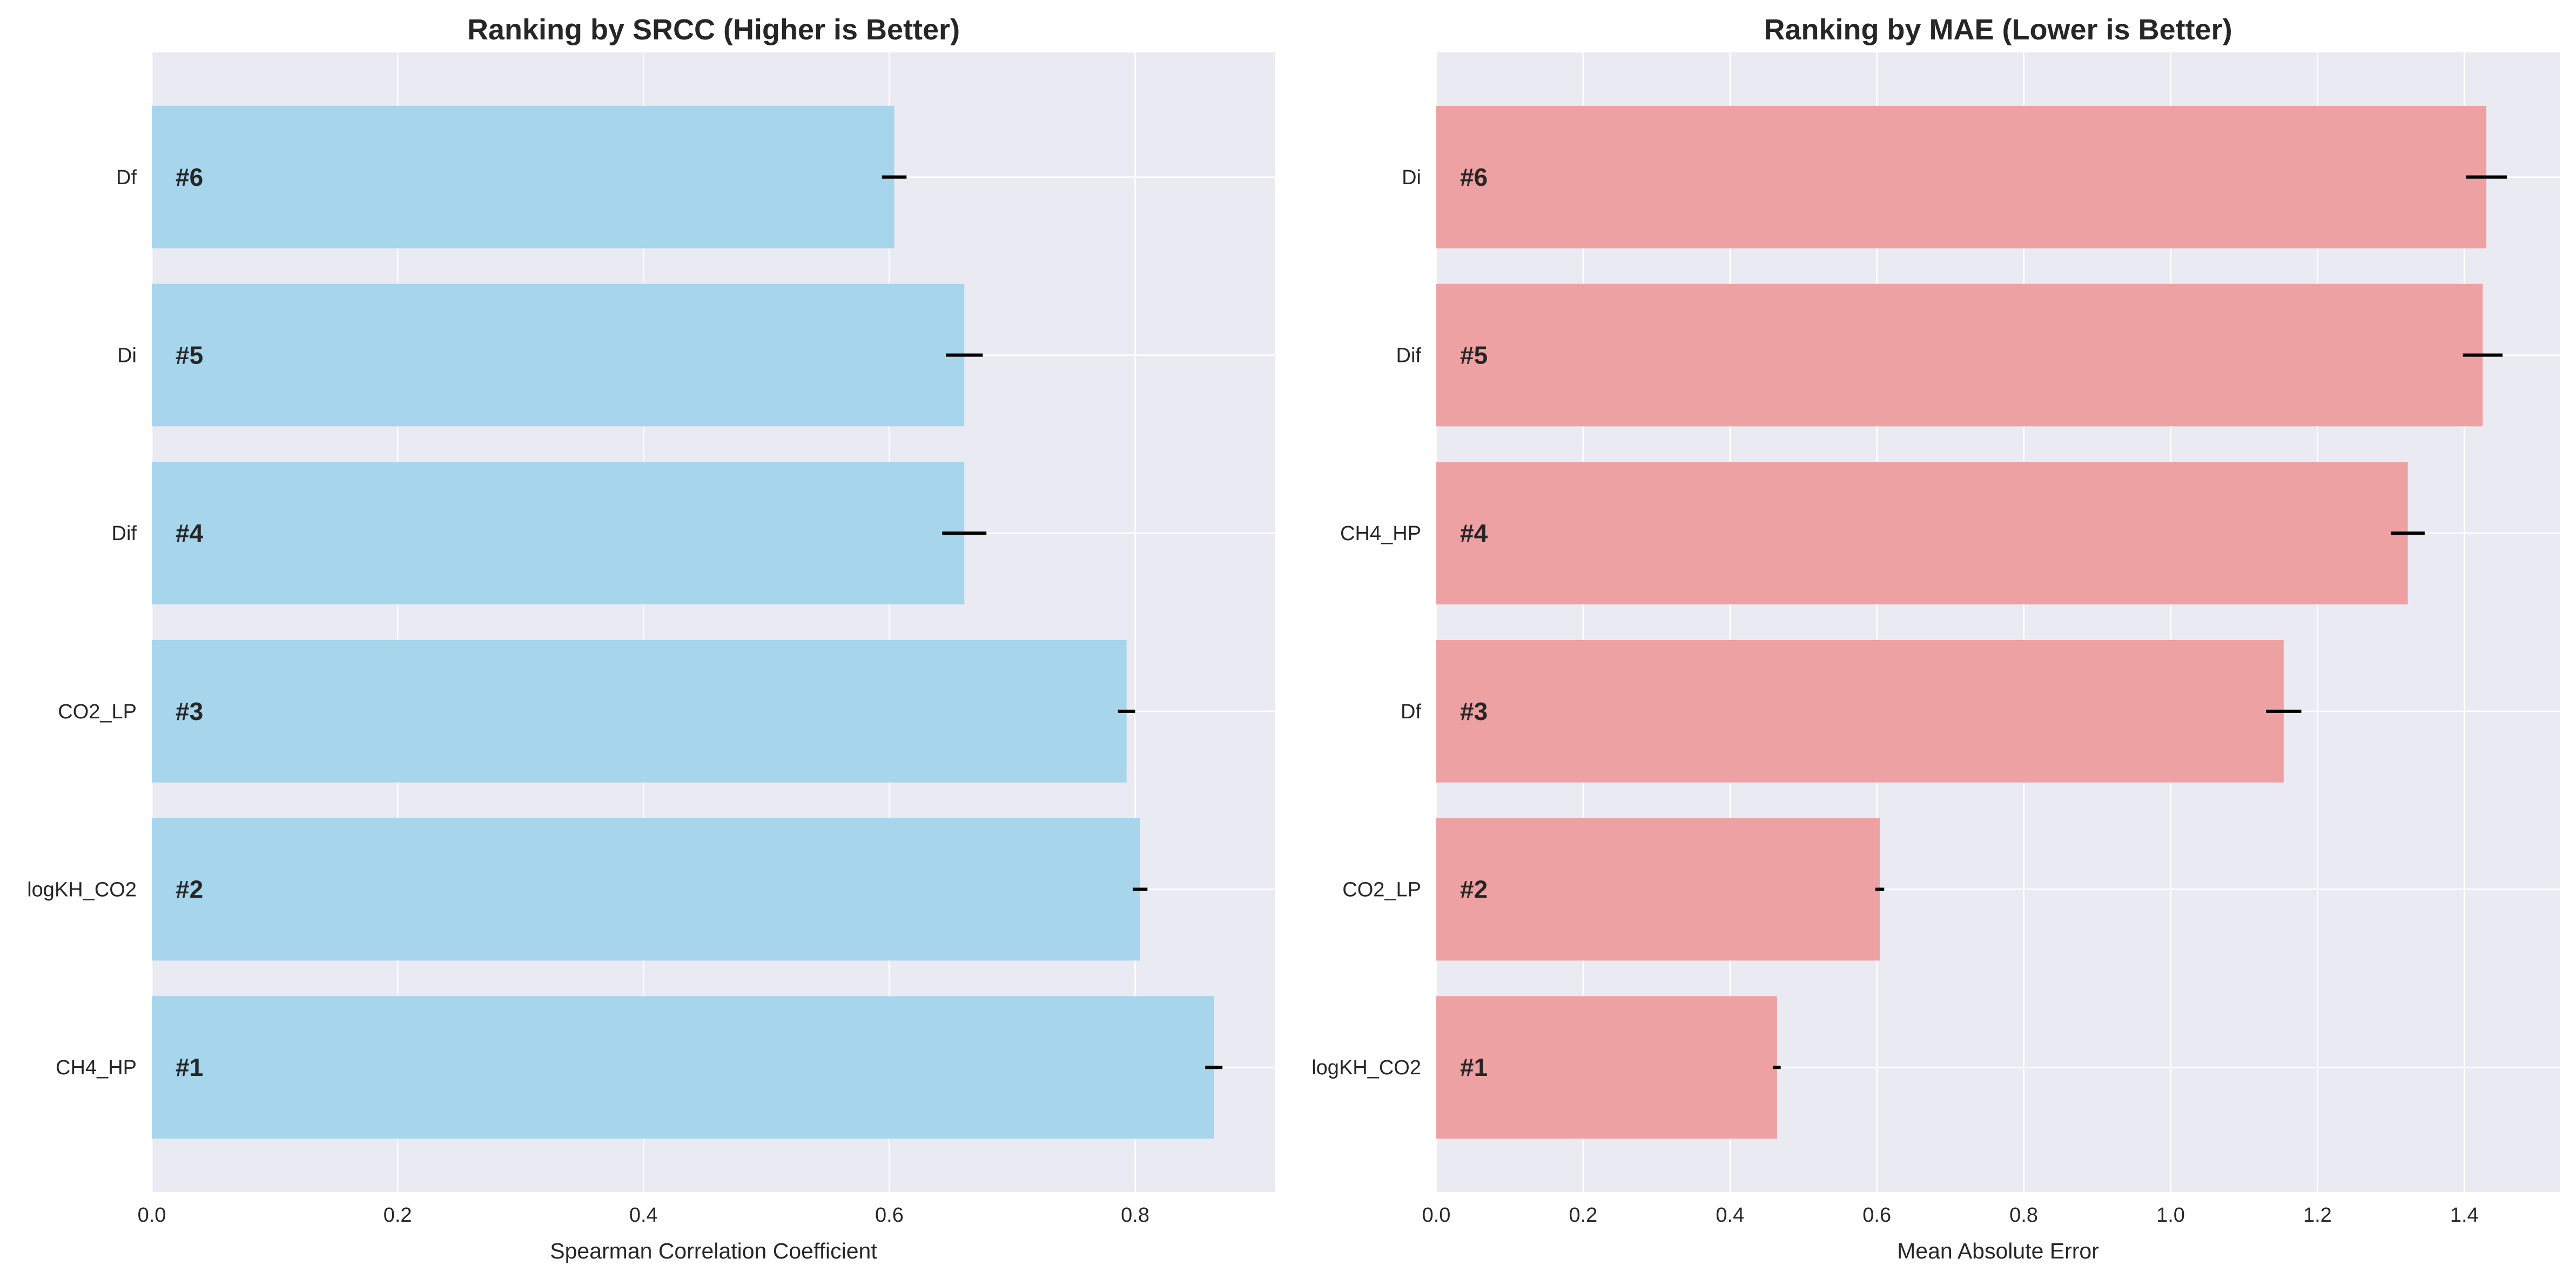 The image size is (2576, 1279). What do you see at coordinates (1730, 1215) in the screenshot?
I see `mae-x-tick-label: 0.4` at bounding box center [1730, 1215].